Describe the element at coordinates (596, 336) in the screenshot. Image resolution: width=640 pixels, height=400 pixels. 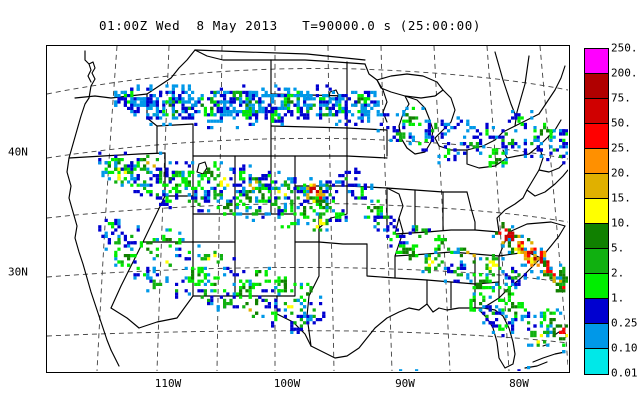
I see `colorbar-band` at that location.